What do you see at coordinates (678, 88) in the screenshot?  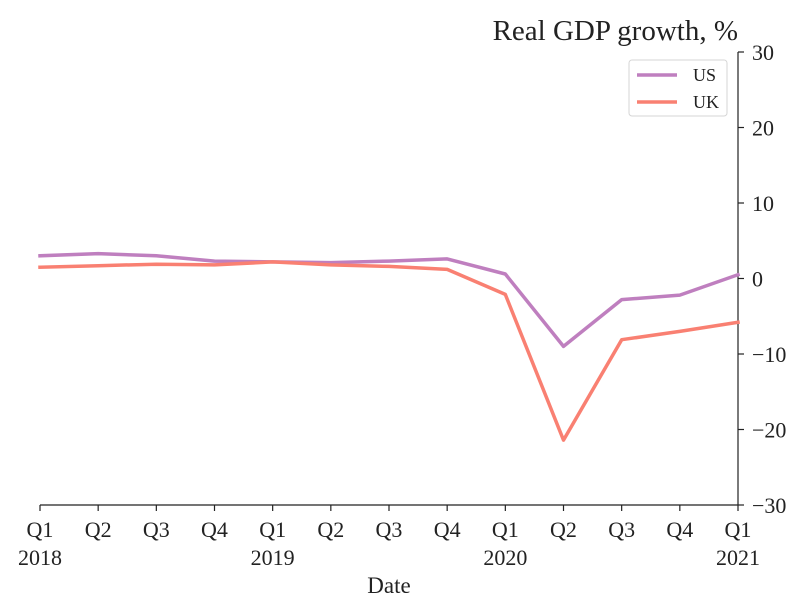 I see `legend: US UK` at bounding box center [678, 88].